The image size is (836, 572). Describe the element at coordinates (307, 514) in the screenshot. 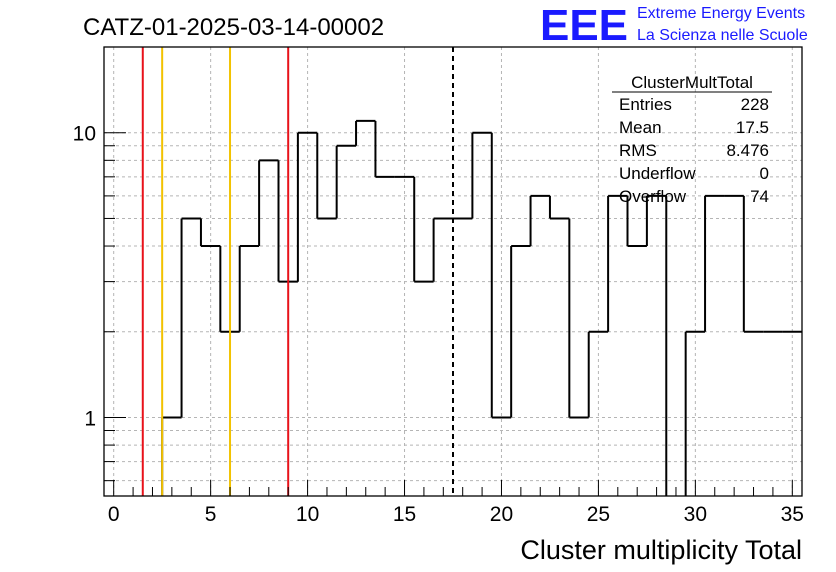

I see `x-tick-label: 10` at that location.